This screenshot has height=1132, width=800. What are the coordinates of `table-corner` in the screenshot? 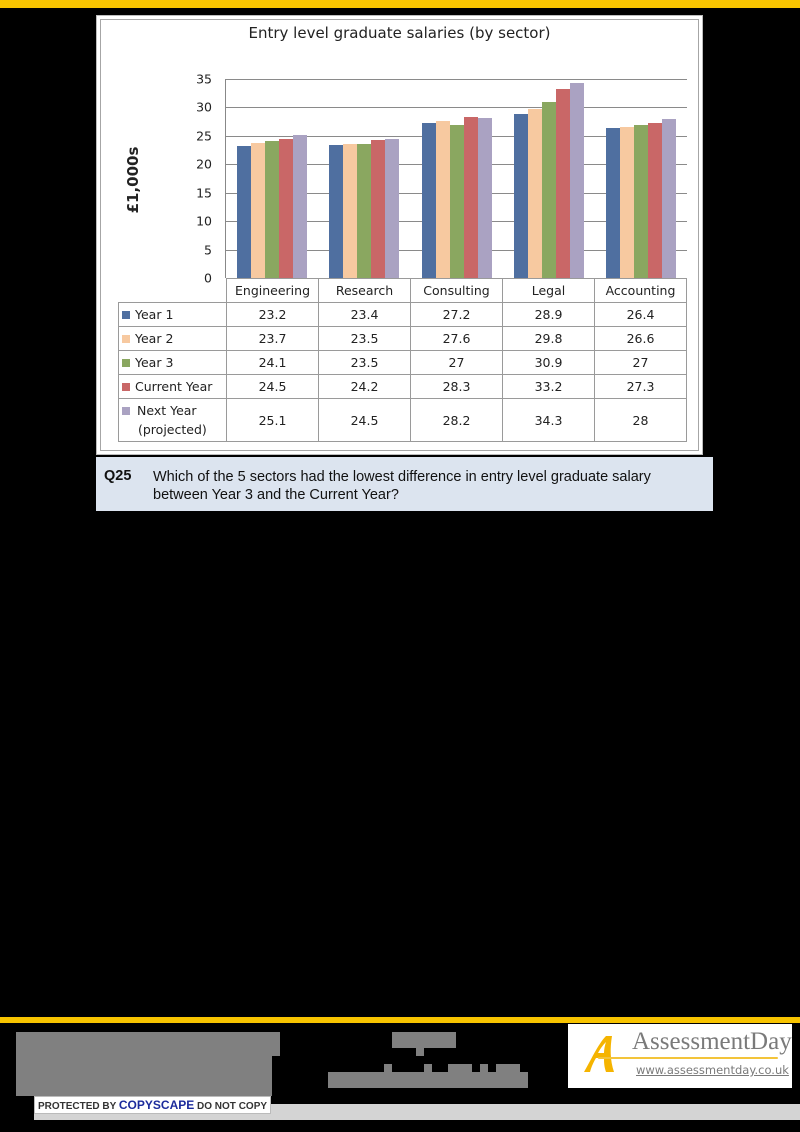 It's located at (172, 290).